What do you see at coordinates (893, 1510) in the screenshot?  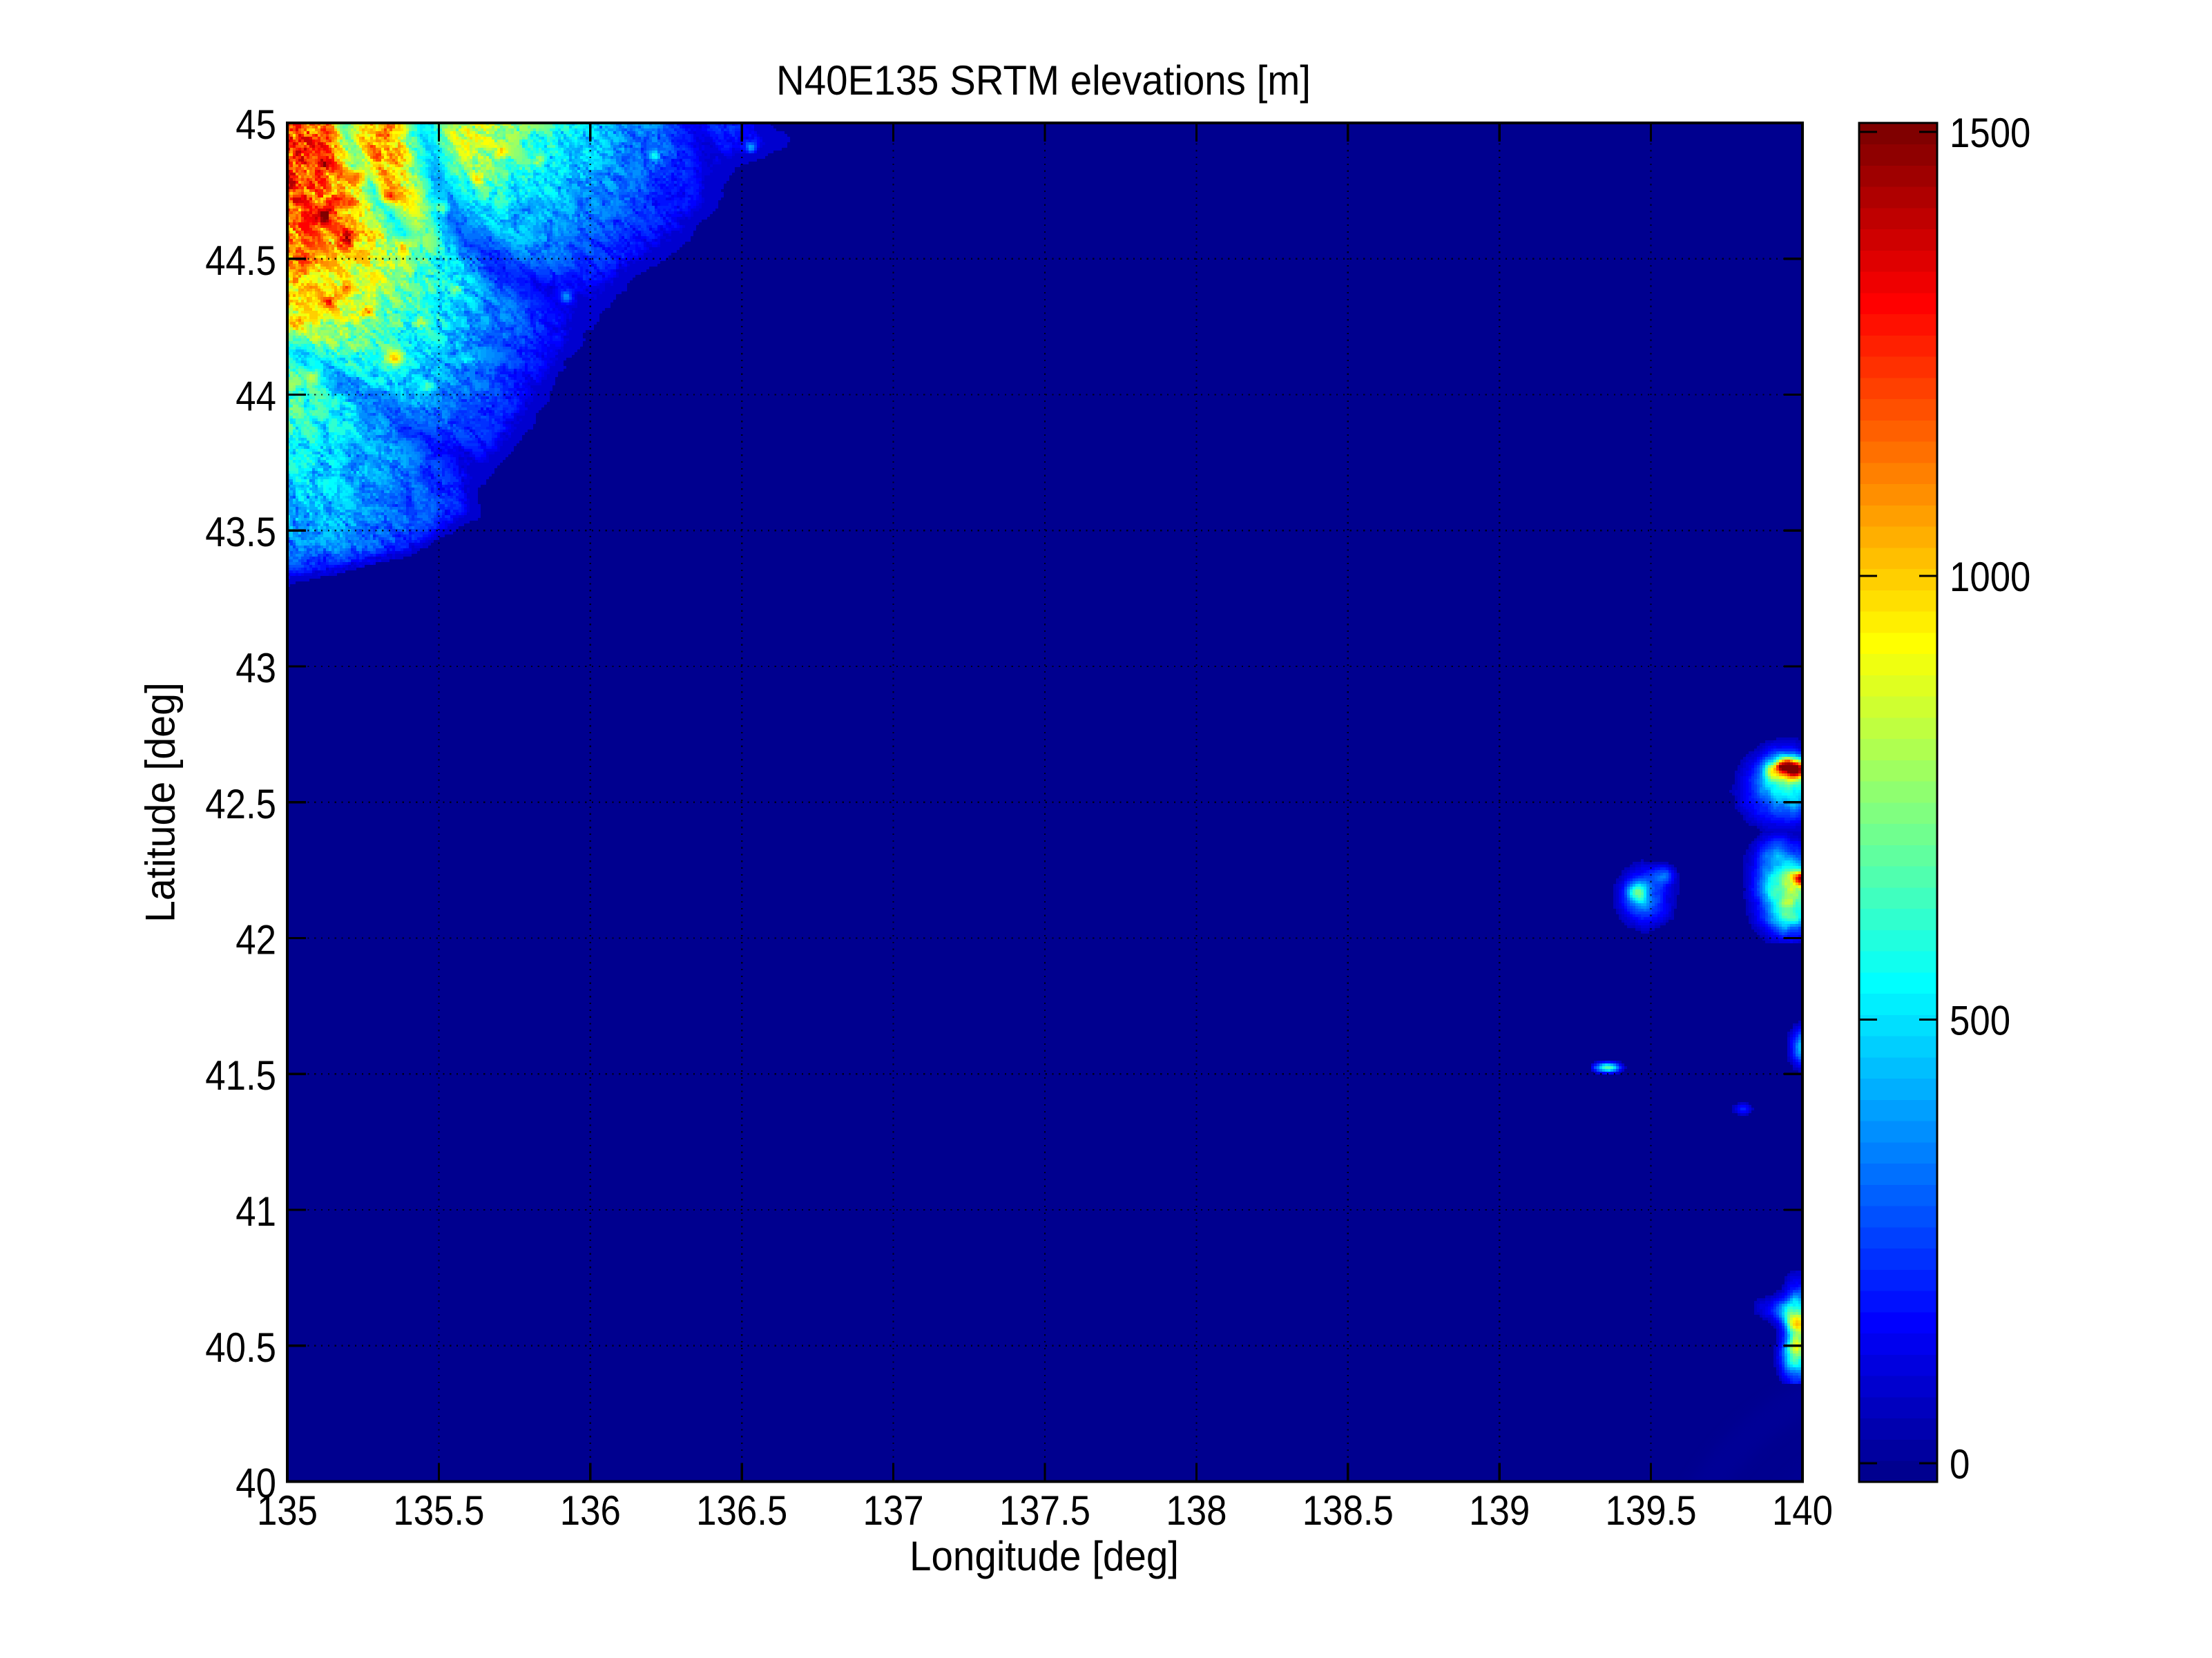 I see `svg-text: 137` at bounding box center [893, 1510].